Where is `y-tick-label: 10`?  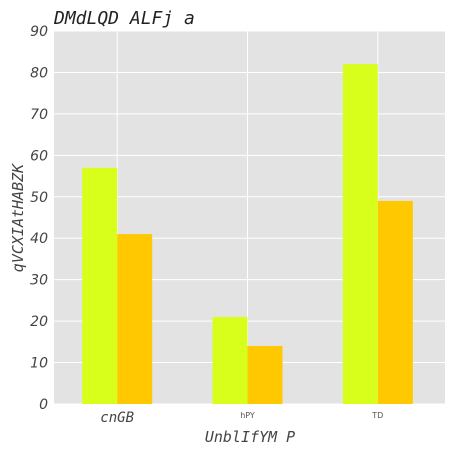
y-tick-label: 10 is located at coordinates (39, 364).